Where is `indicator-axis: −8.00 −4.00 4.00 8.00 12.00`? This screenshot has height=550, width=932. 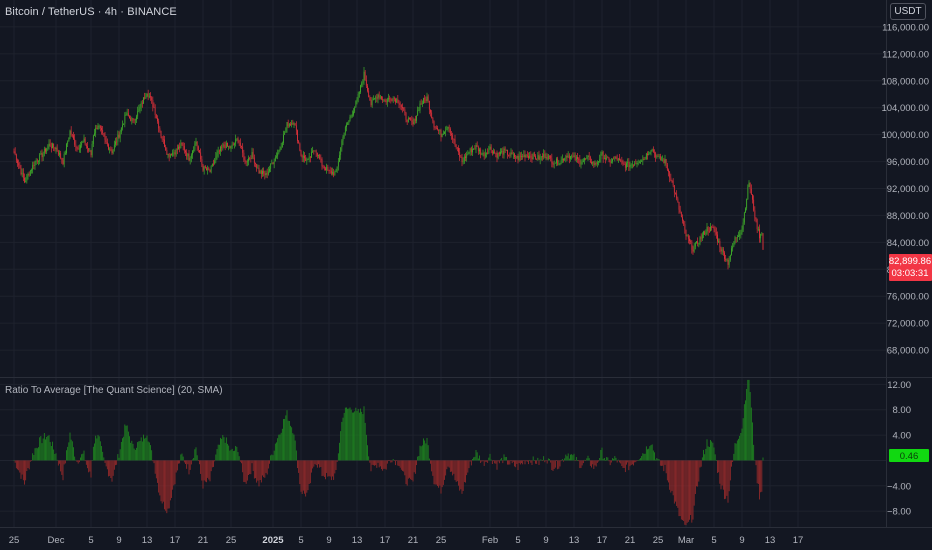 indicator-axis: −8.00 −4.00 4.00 8.00 12.00 is located at coordinates (899, 449).